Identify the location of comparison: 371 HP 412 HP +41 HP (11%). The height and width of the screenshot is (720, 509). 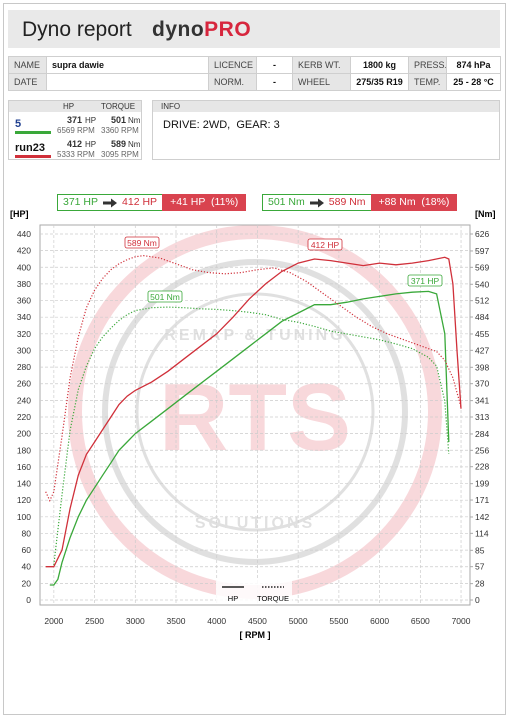
(152, 202).